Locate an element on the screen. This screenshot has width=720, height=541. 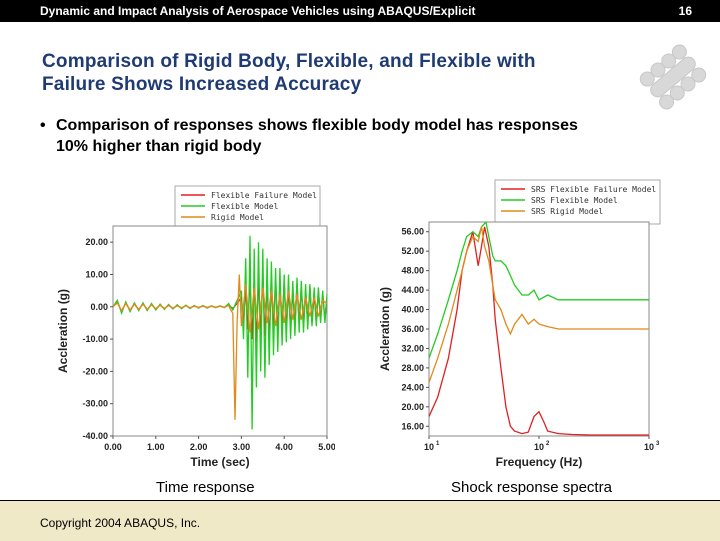
time-chart-x-tick-label: 2.00 is located at coordinates (199, 447).